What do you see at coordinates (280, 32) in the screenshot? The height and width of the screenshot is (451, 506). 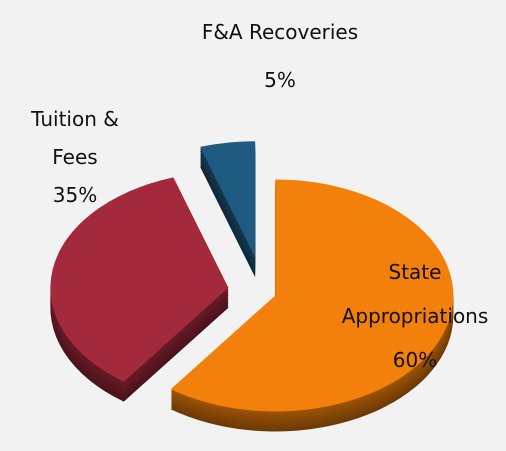 I see `category-name: F&A Recoveries` at bounding box center [280, 32].